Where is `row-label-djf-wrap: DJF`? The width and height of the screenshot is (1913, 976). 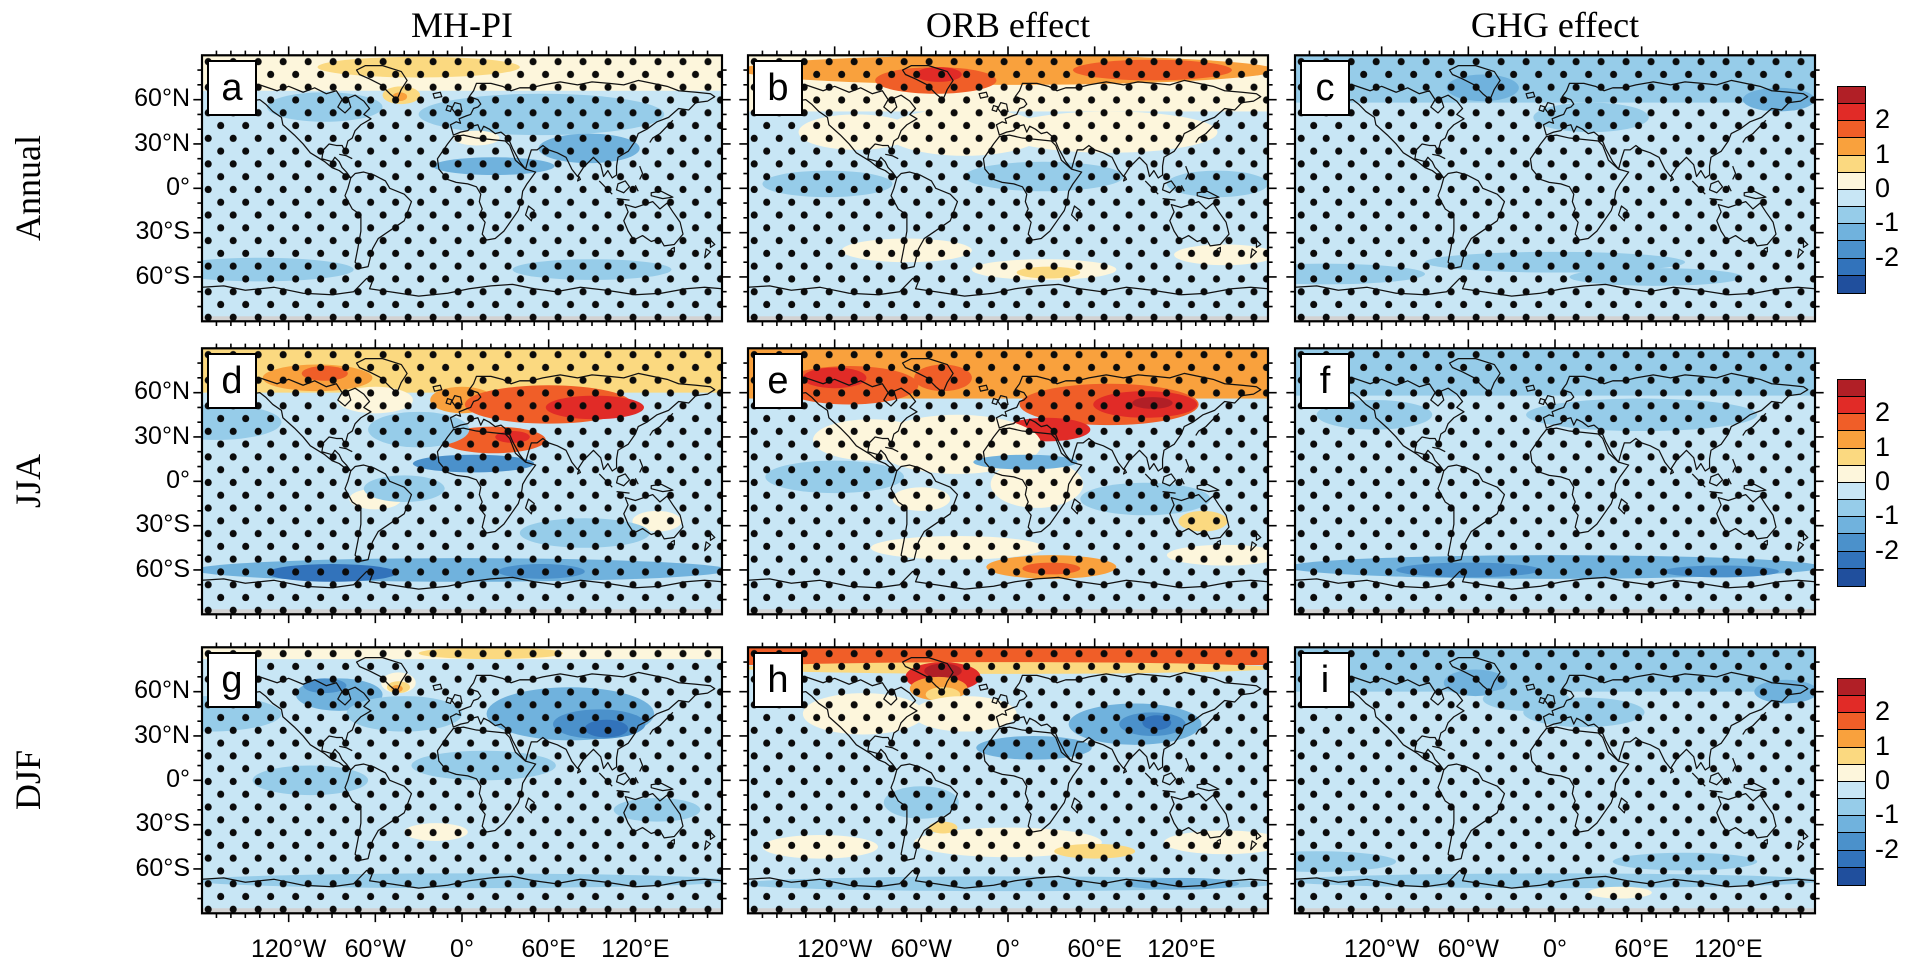
row-label-djf-wrap: DJF is located at coordinates (28, 780).